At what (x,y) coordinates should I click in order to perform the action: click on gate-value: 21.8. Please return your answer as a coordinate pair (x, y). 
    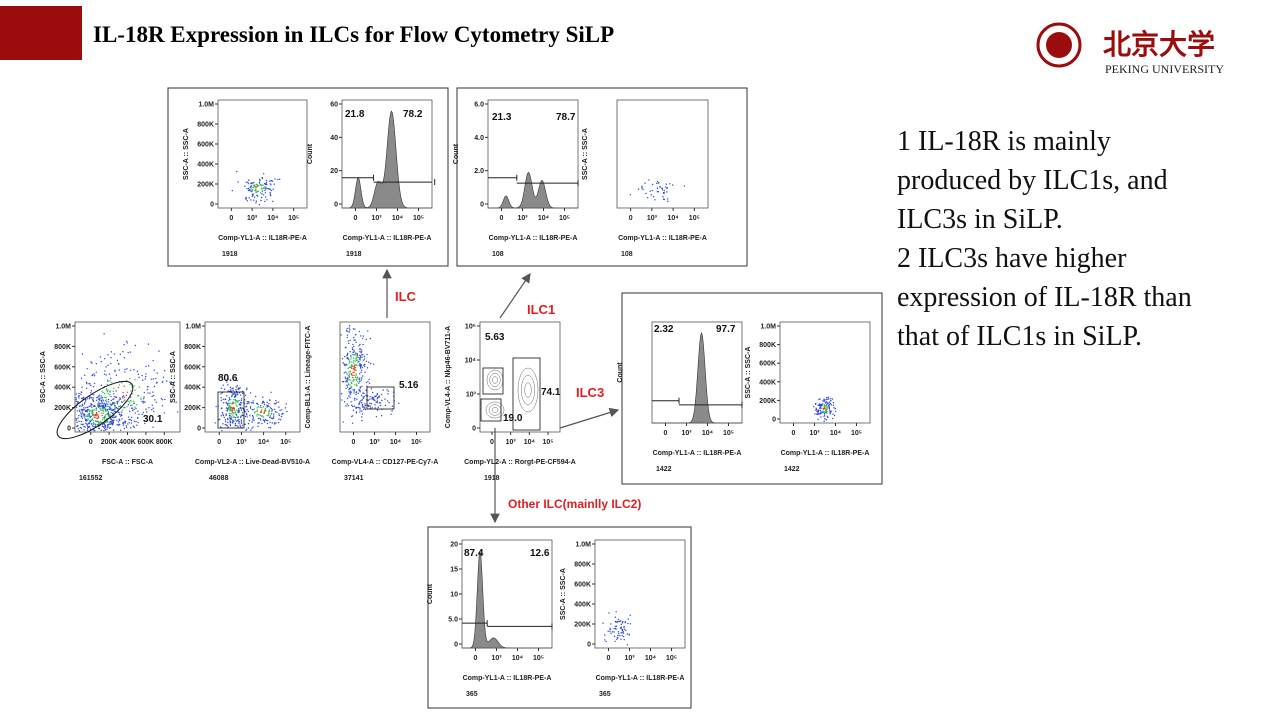
    Looking at the image, I should click on (355, 114).